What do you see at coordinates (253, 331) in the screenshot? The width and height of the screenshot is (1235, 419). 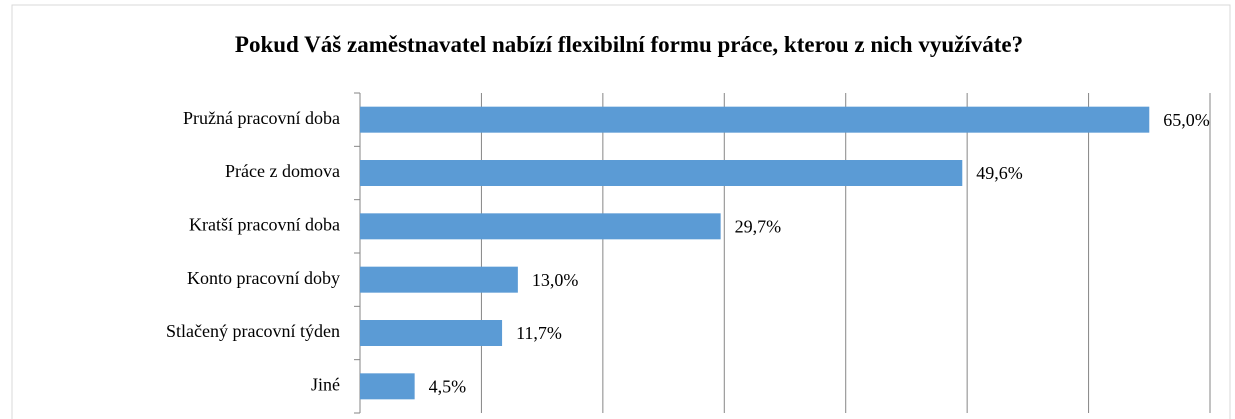 I see `y-tick-label: Stlačený pracovní týden` at bounding box center [253, 331].